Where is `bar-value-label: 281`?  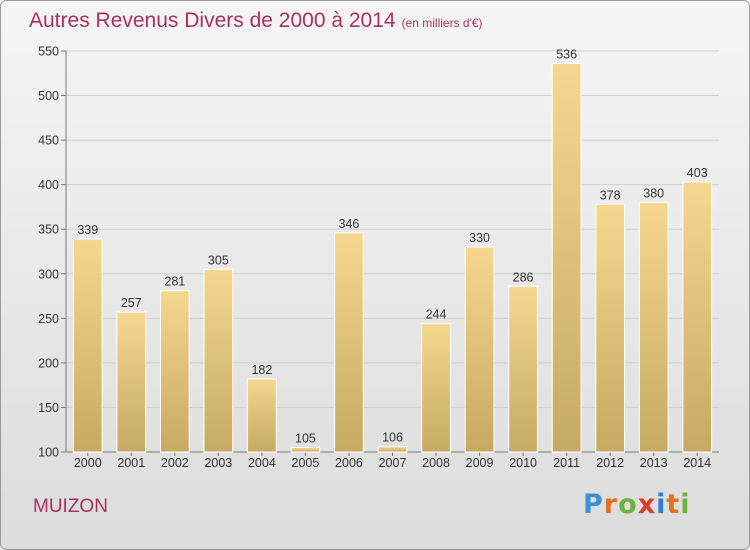 bar-value-label: 281 is located at coordinates (174, 282).